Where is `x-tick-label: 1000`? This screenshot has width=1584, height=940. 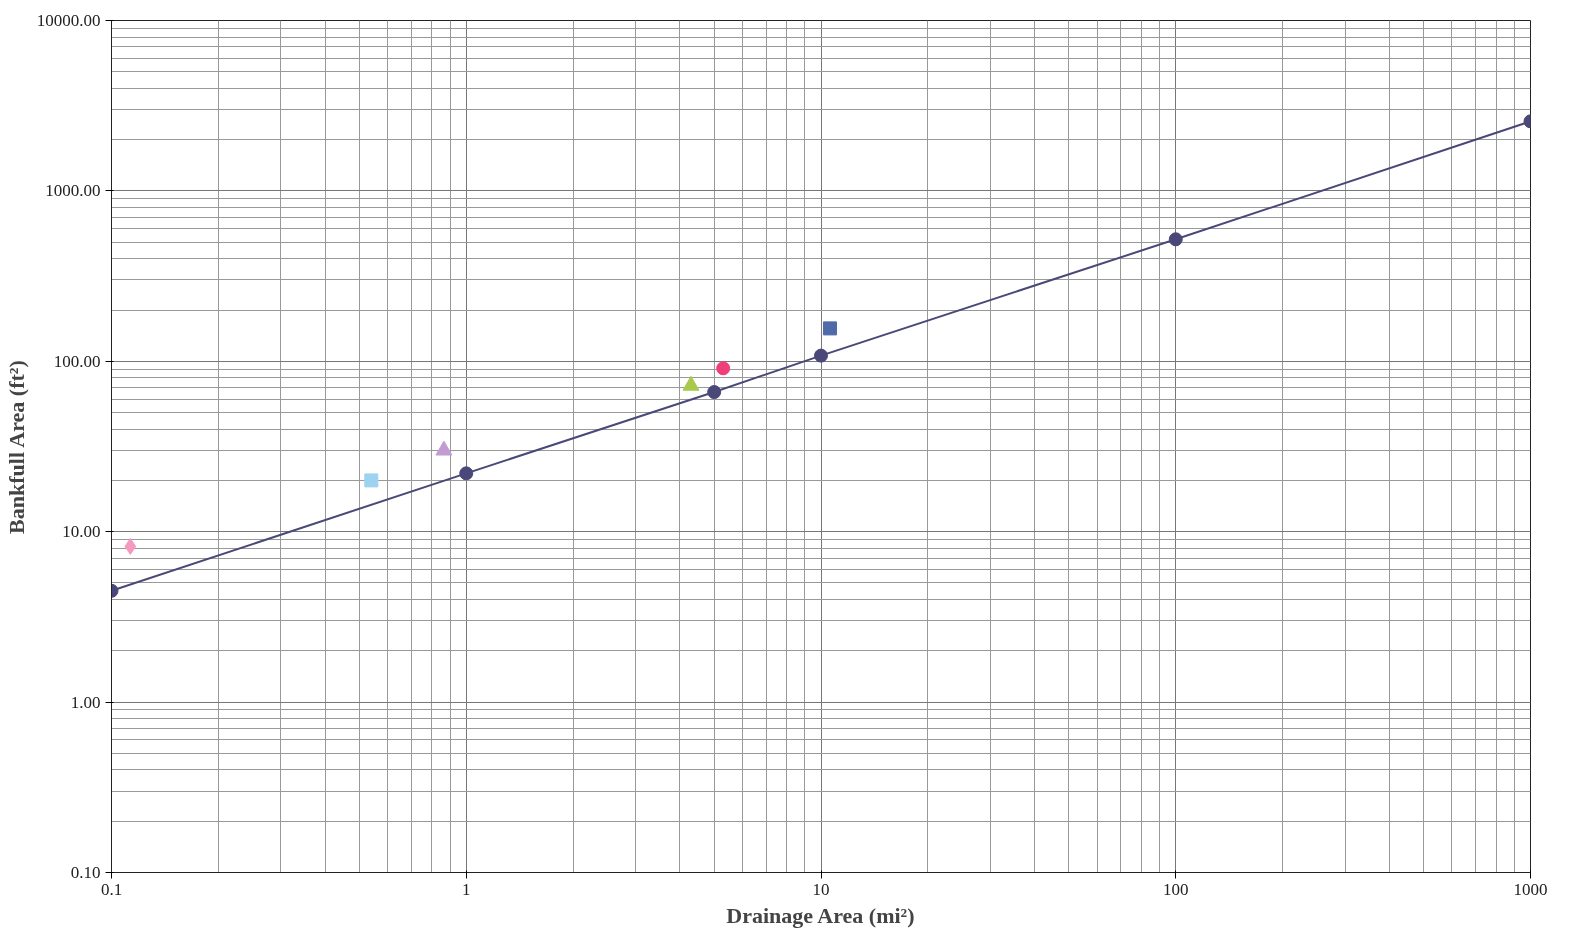
x-tick-label: 1000 is located at coordinates (1530, 889).